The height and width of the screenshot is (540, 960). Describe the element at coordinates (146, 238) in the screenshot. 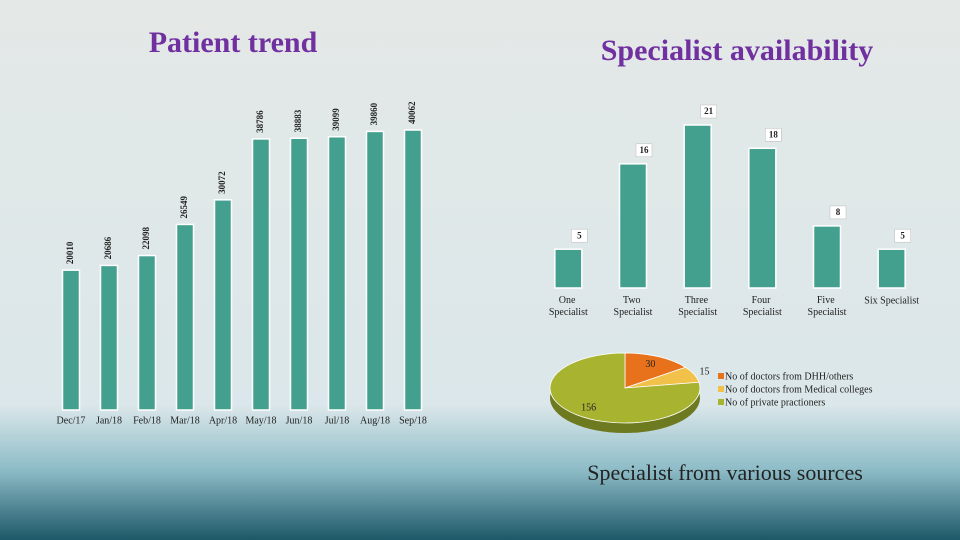

I see `value-label: 22098` at that location.